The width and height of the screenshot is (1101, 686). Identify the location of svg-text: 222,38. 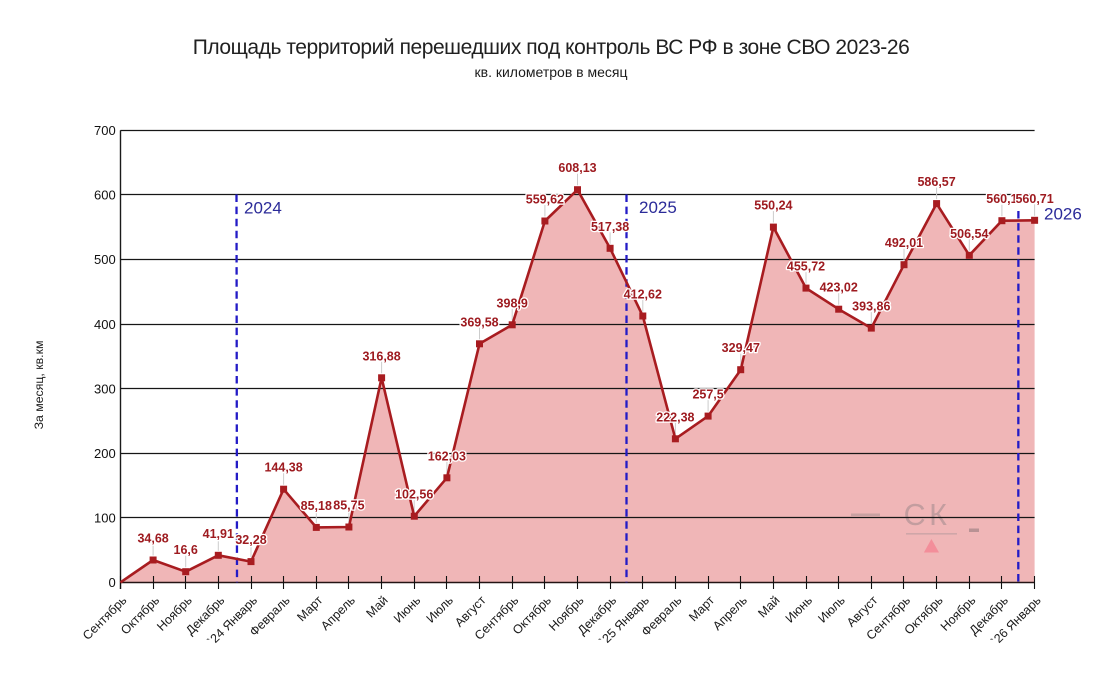
(675, 417).